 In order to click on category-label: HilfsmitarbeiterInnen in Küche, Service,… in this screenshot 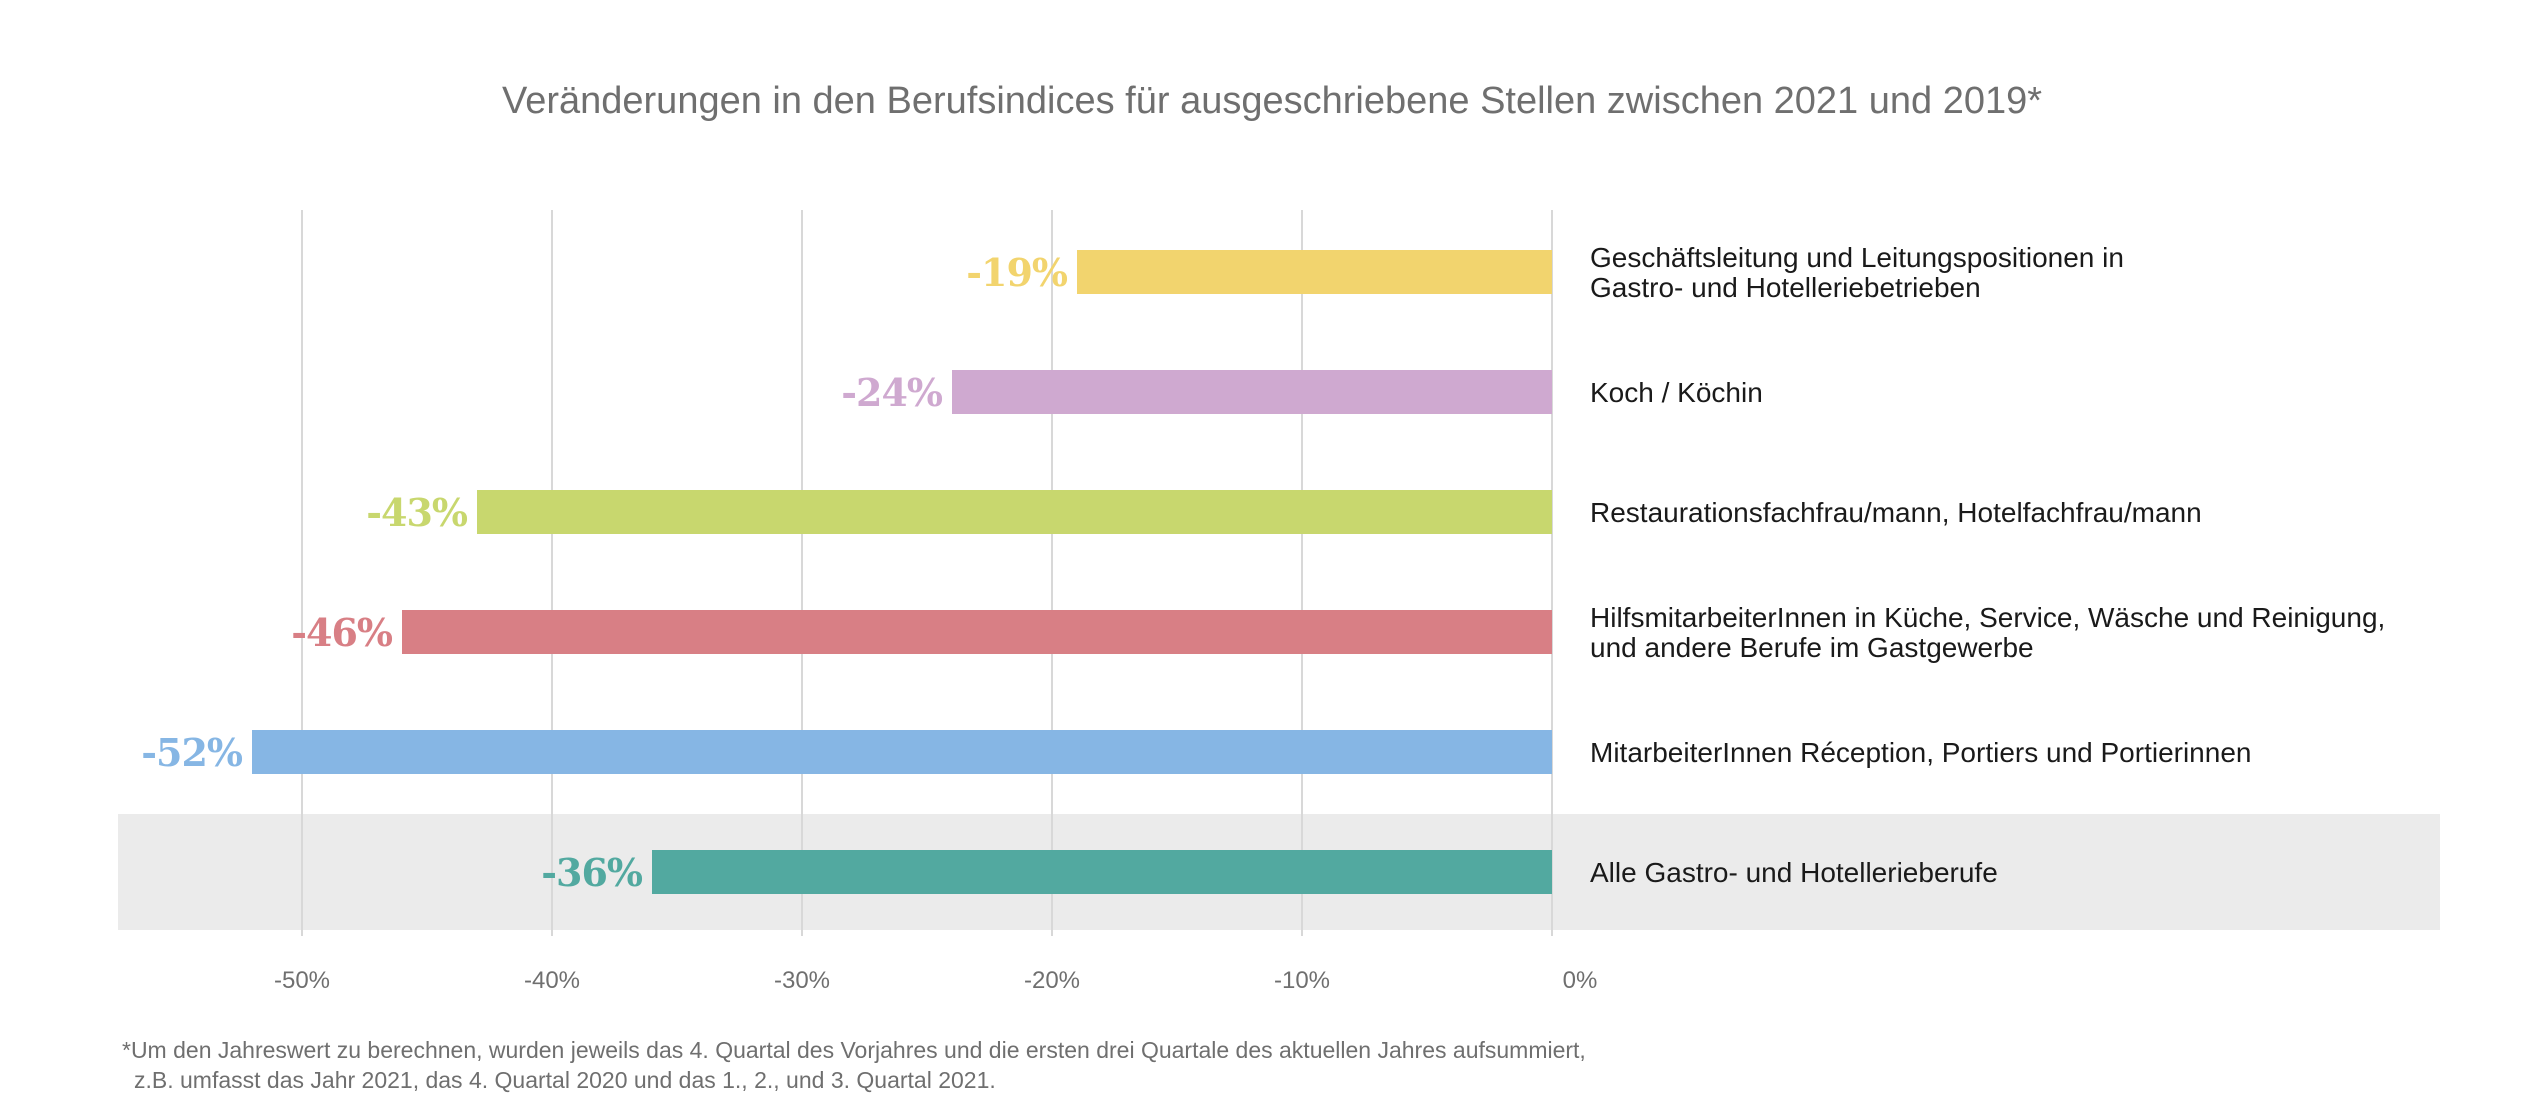, I will do `click(1987, 617)`.